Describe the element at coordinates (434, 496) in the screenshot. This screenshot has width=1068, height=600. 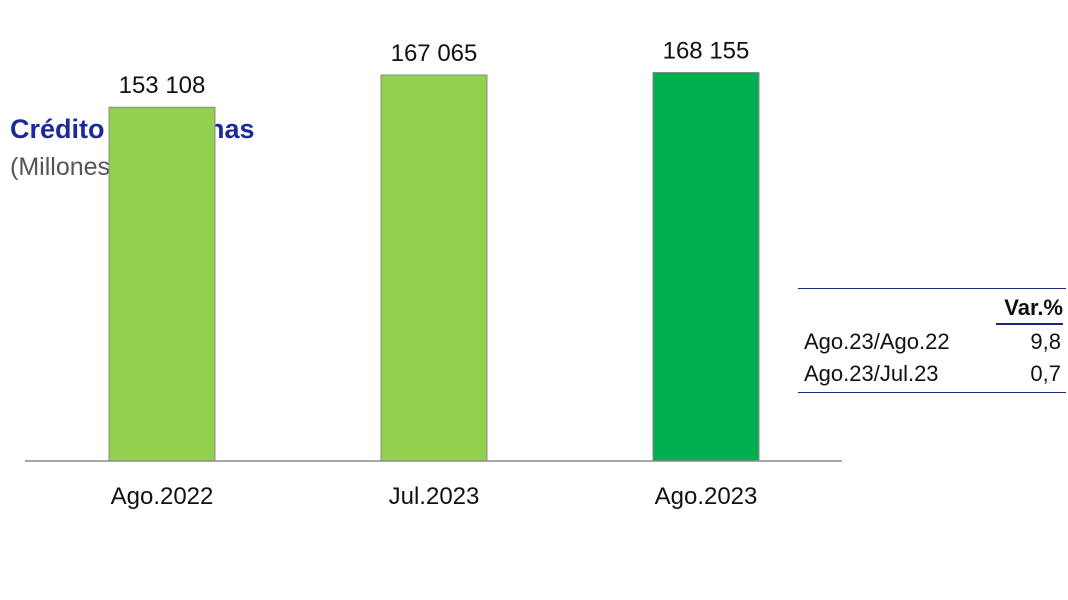
I see `category-label: Jul.2023` at that location.